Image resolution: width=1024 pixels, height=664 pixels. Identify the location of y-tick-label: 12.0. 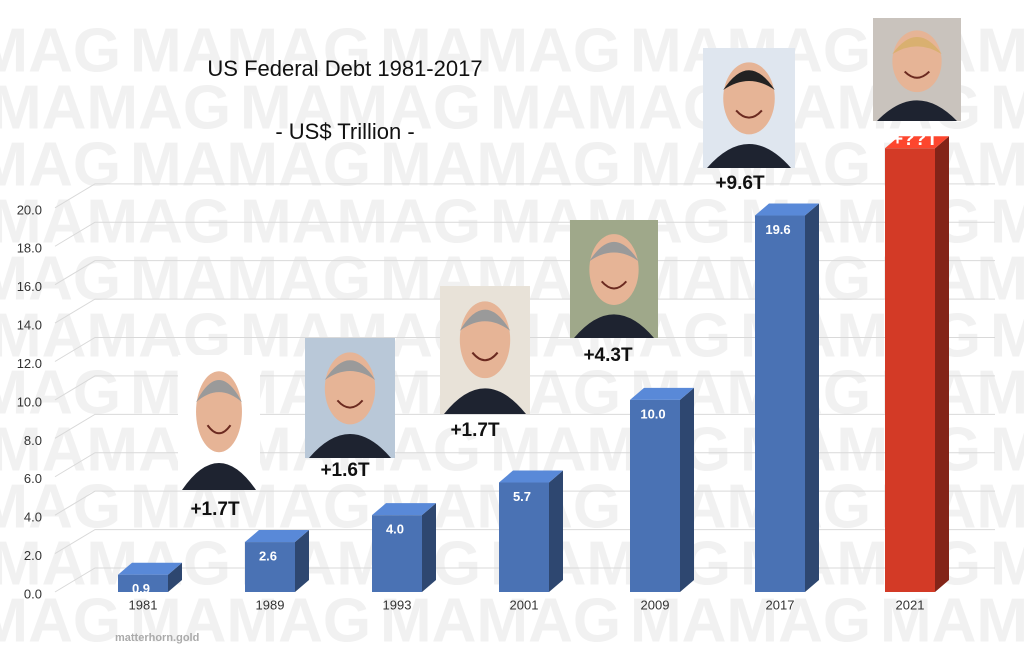
(29, 363).